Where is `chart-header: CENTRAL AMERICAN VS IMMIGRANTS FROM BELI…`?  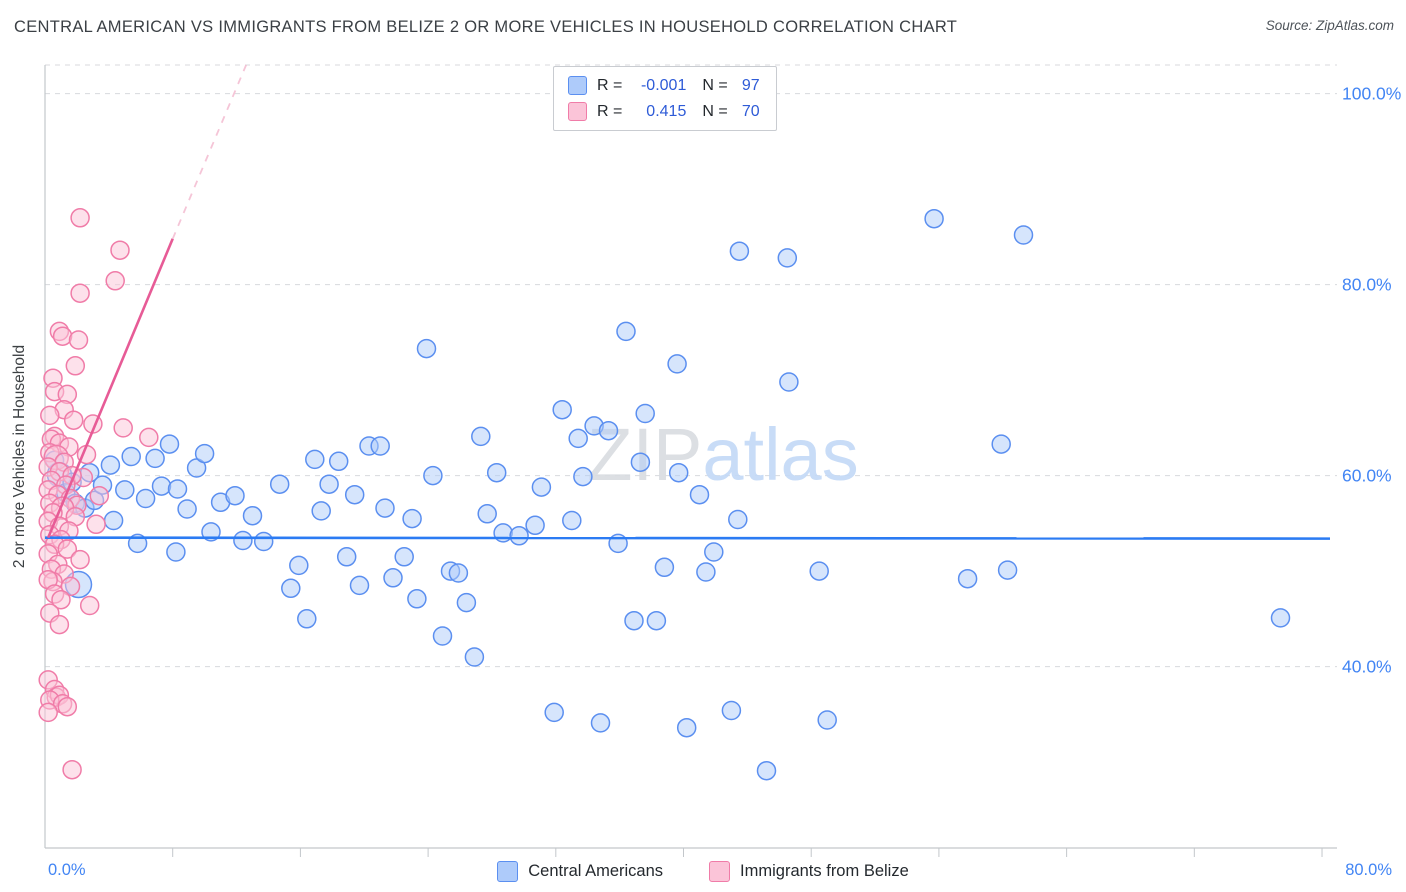 chart-header: CENTRAL AMERICAN VS IMMIGRANTS FROM BELI… is located at coordinates (704, 27).